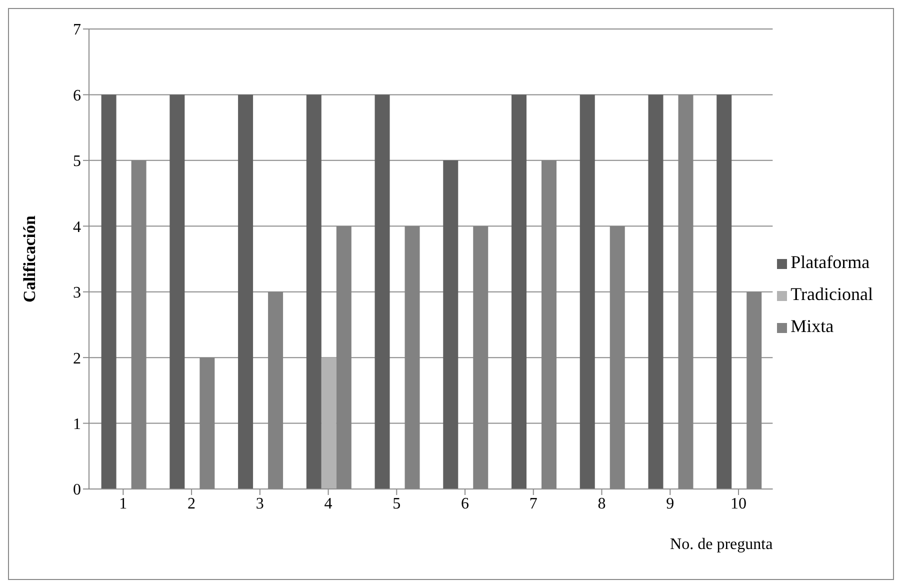 The image size is (902, 588). Describe the element at coordinates (77, 30) in the screenshot. I see `y-tick-label: 7` at that location.